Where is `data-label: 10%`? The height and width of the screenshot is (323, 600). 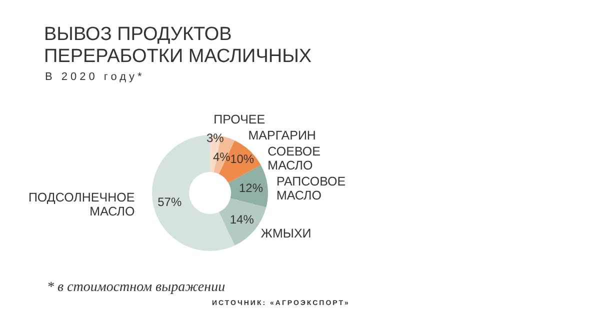 data-label: 10% is located at coordinates (242, 159).